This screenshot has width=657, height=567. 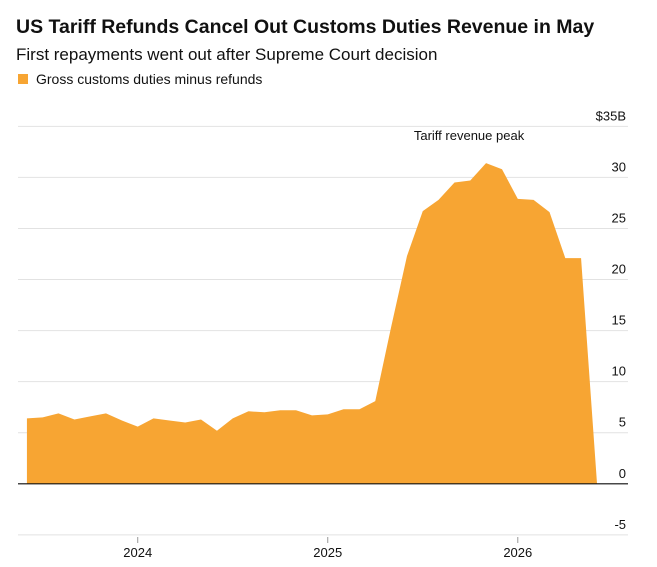 What do you see at coordinates (620, 524) in the screenshot?
I see `y-tick-label: -5` at bounding box center [620, 524].